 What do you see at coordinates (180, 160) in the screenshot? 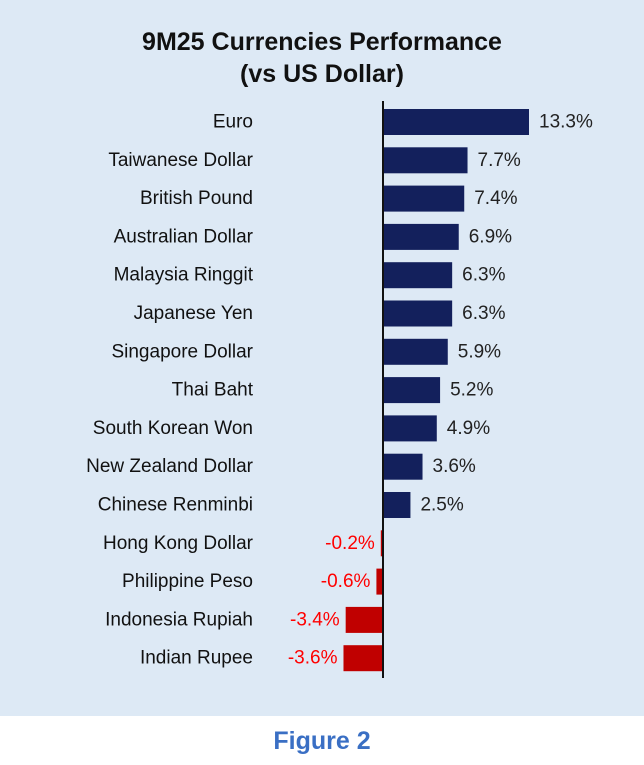
I see `category-label: Taiwanese Dollar` at bounding box center [180, 160].